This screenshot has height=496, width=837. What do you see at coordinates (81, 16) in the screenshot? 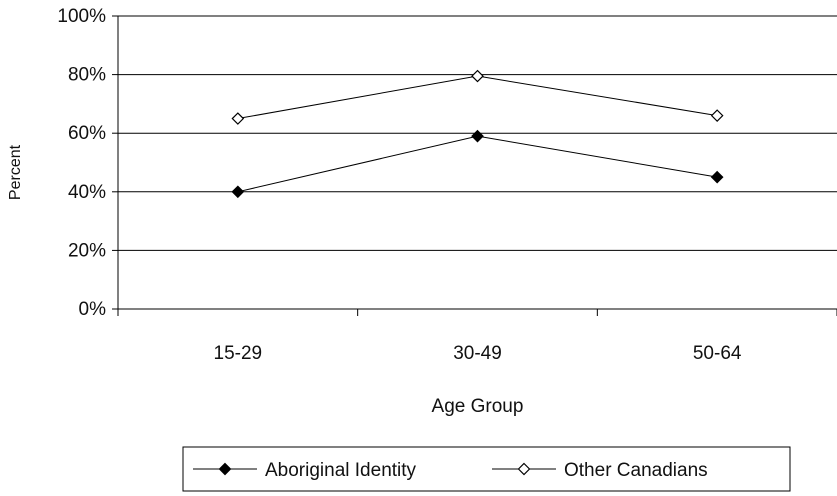
I see `y-tick-label: 100%` at bounding box center [81, 16].